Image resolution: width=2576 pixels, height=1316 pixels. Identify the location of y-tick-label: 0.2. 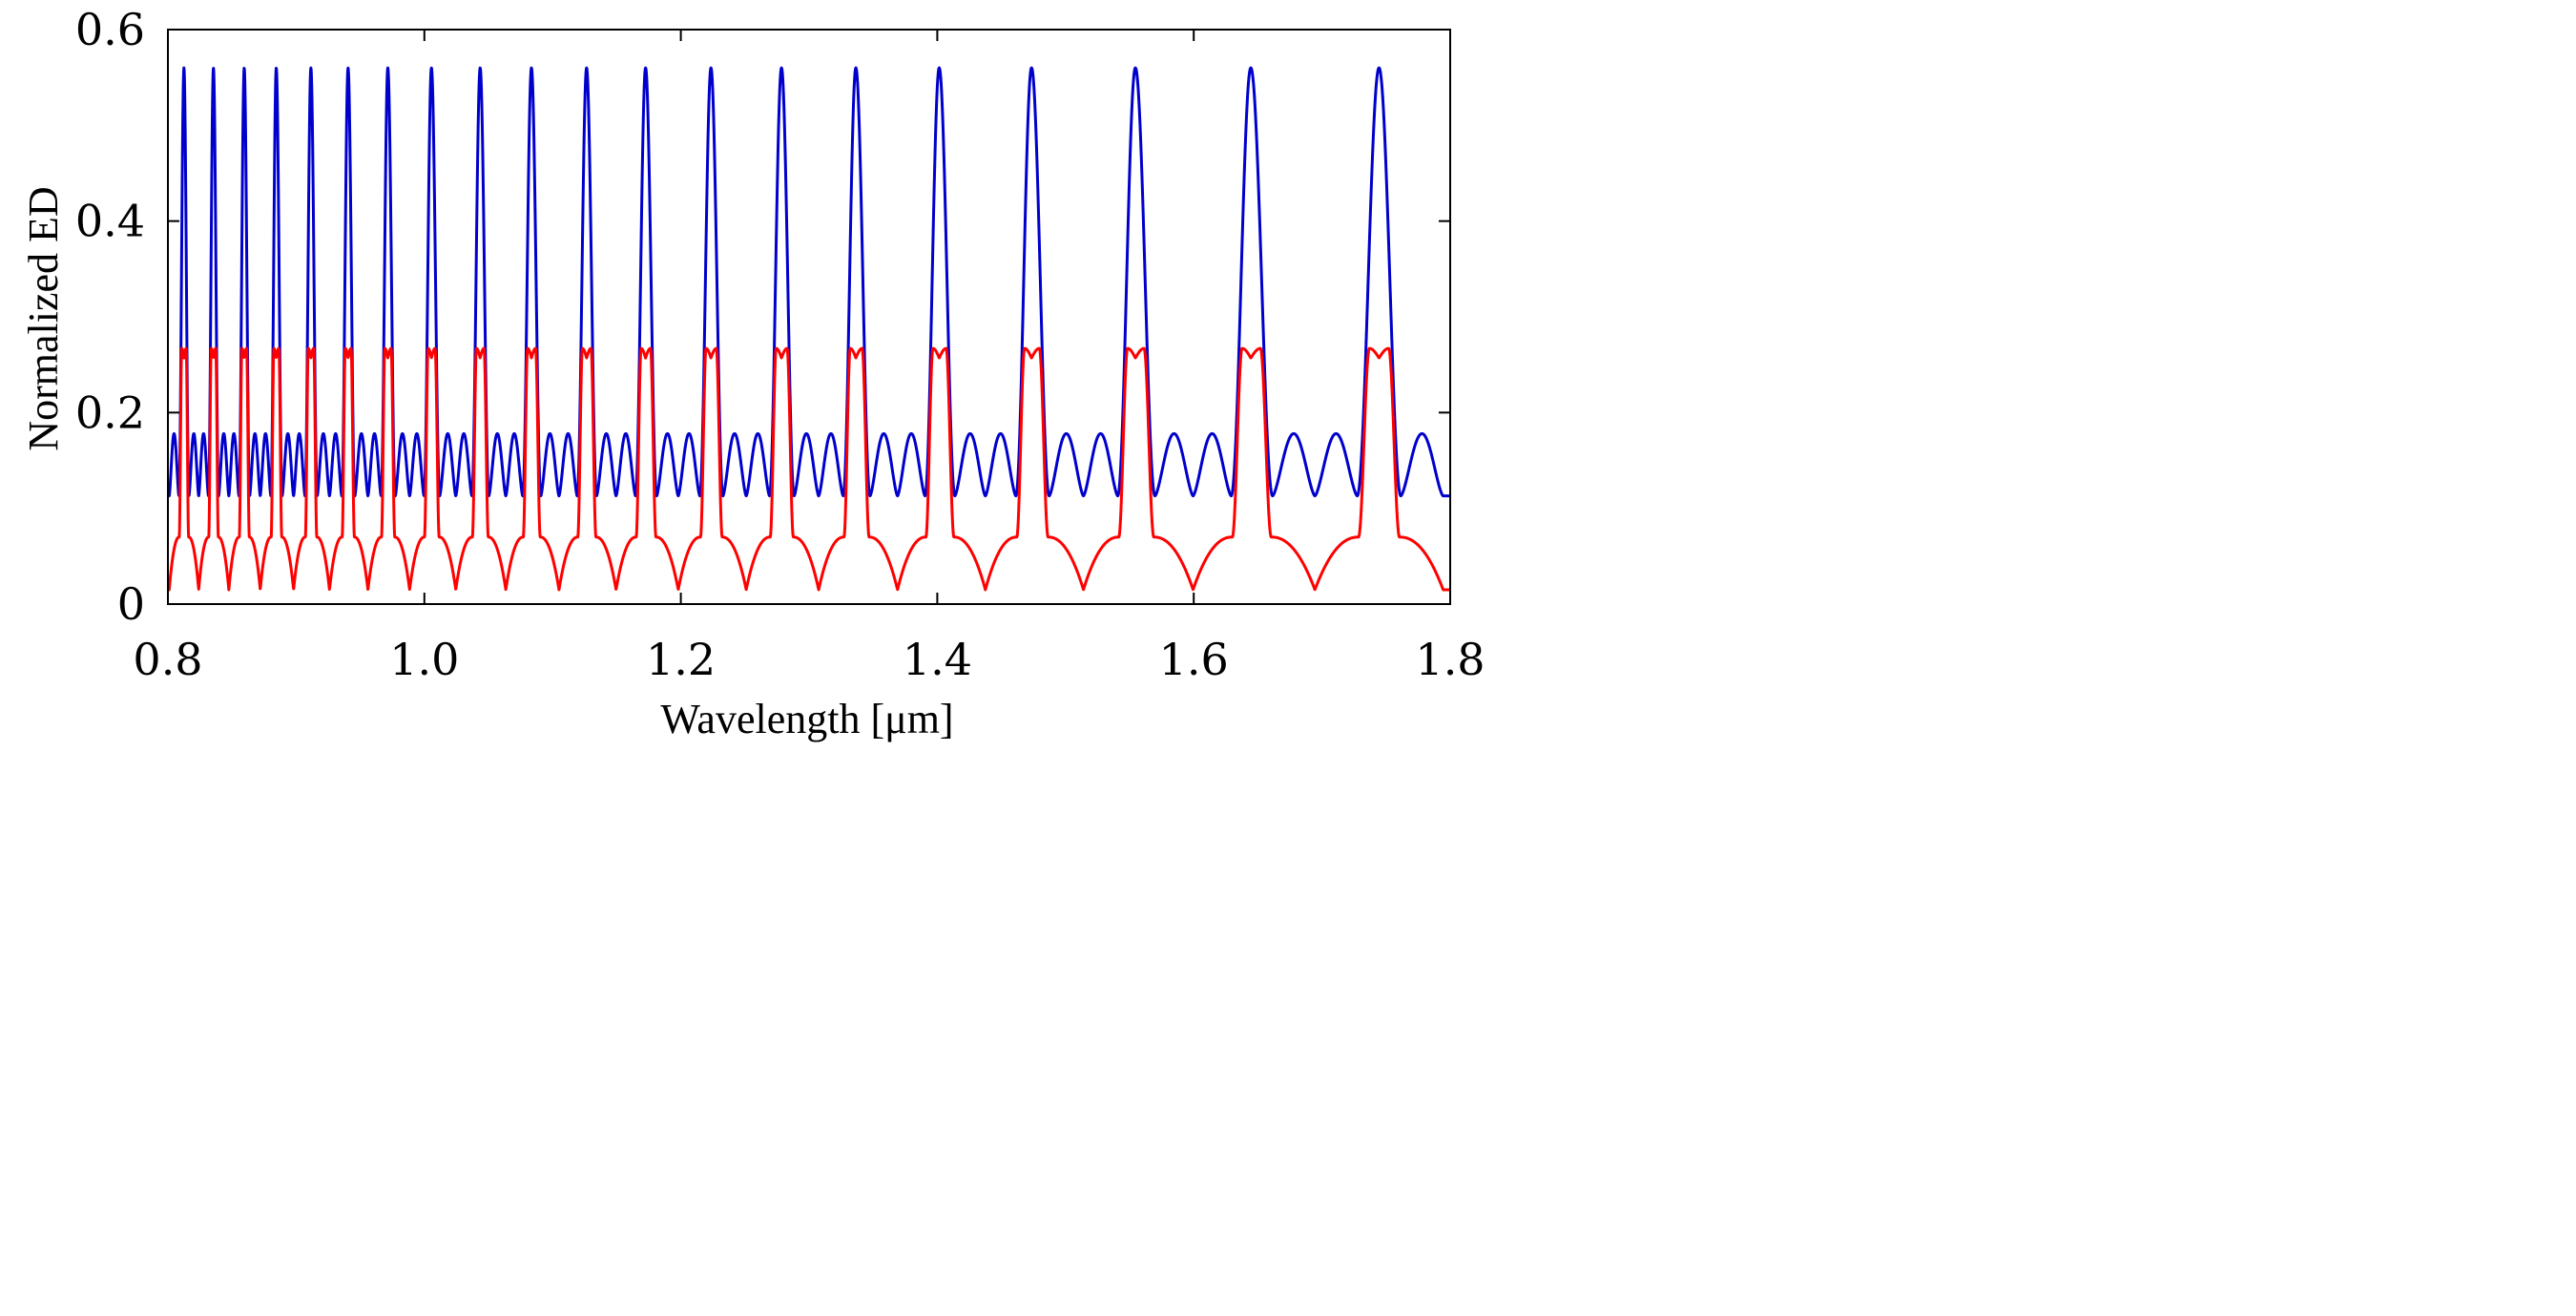
(110, 412).